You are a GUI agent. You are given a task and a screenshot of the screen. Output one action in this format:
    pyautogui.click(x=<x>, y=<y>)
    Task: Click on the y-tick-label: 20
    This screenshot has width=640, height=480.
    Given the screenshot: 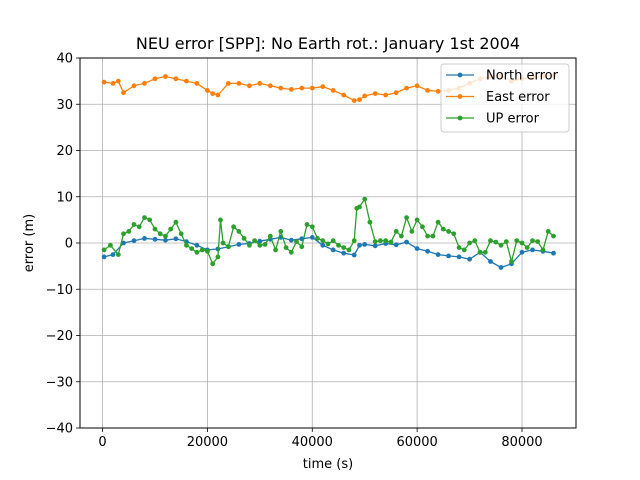 What is the action you would take?
    pyautogui.click(x=64, y=151)
    